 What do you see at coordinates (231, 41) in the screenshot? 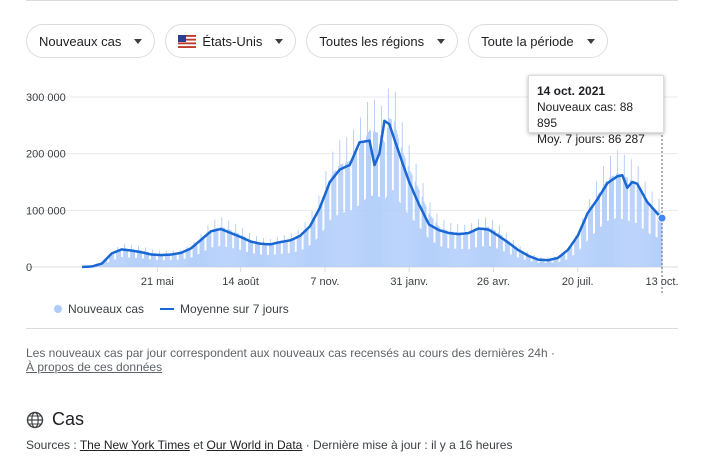
I see `country-dropdown: États-Unis` at bounding box center [231, 41].